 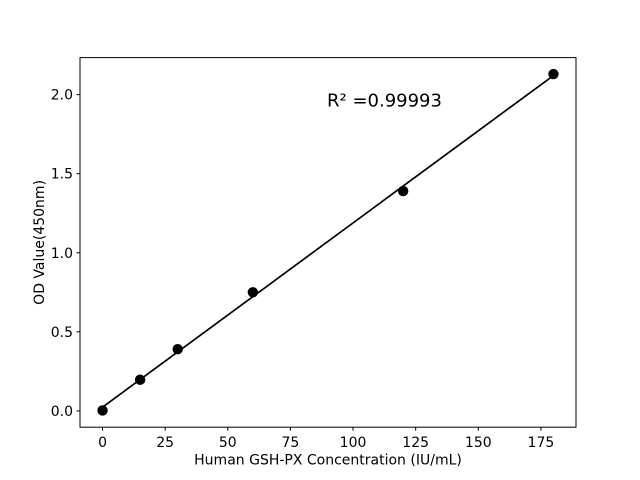 I want to click on r-squared-annotation: R² =0.99993, so click(x=384, y=101).